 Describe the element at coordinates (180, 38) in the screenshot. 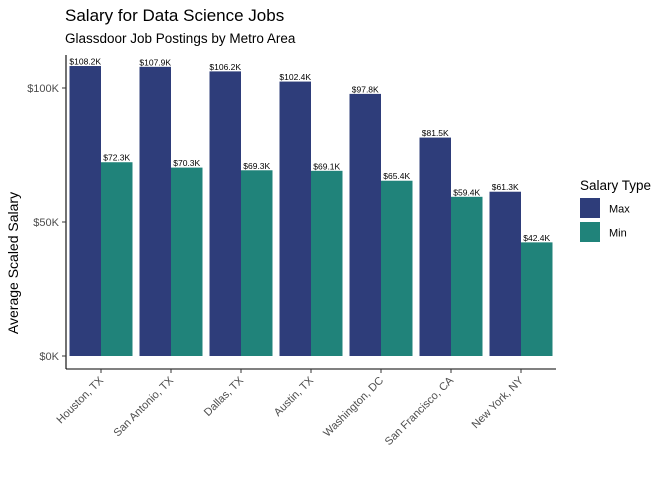

I see `chart-subtitle: Glassdoor Job Postings by Metro Area` at that location.